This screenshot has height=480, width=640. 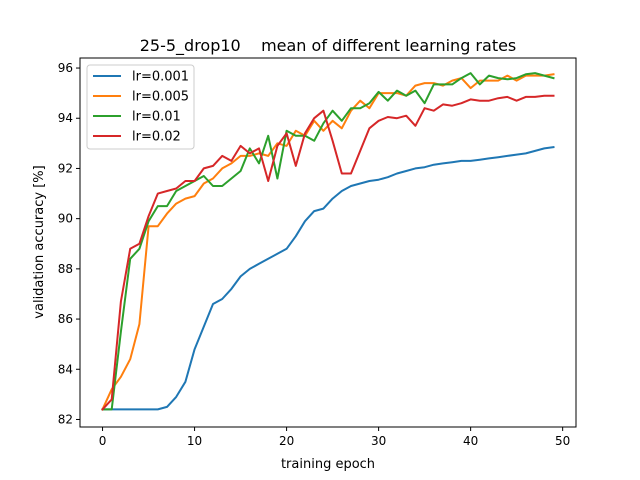 What do you see at coordinates (65, 369) in the screenshot?
I see `y-tick-label: 84` at bounding box center [65, 369].